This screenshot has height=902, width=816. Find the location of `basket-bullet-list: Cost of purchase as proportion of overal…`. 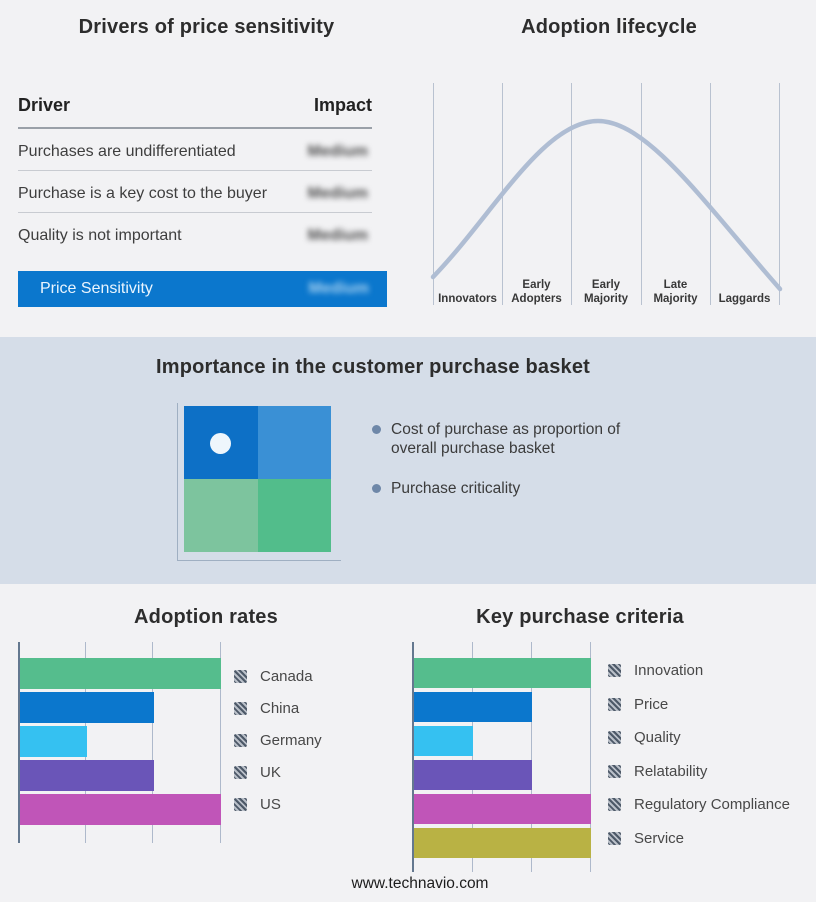

basket-bullet-list: Cost of purchase as proportion of overal… is located at coordinates (502, 469).